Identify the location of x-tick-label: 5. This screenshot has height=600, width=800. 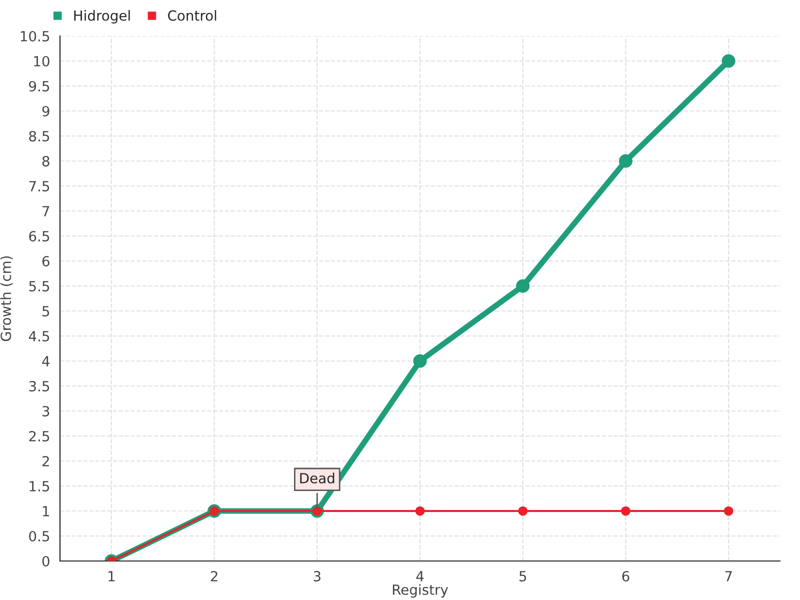
(523, 576).